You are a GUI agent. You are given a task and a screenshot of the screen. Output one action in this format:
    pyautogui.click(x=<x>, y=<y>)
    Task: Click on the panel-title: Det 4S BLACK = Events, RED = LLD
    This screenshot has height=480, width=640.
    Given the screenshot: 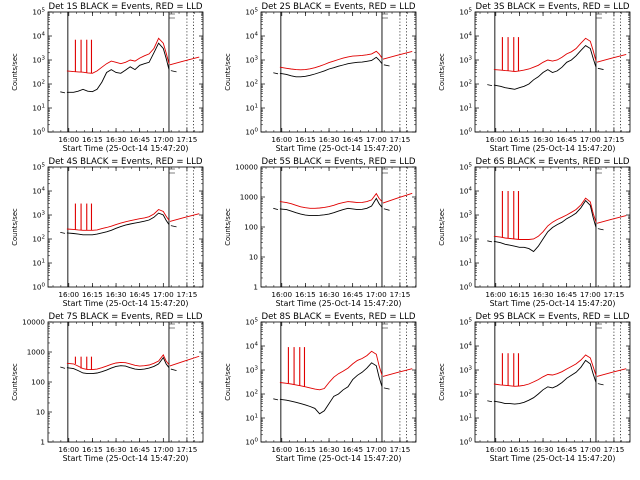 What is the action you would take?
    pyautogui.click(x=125, y=162)
    